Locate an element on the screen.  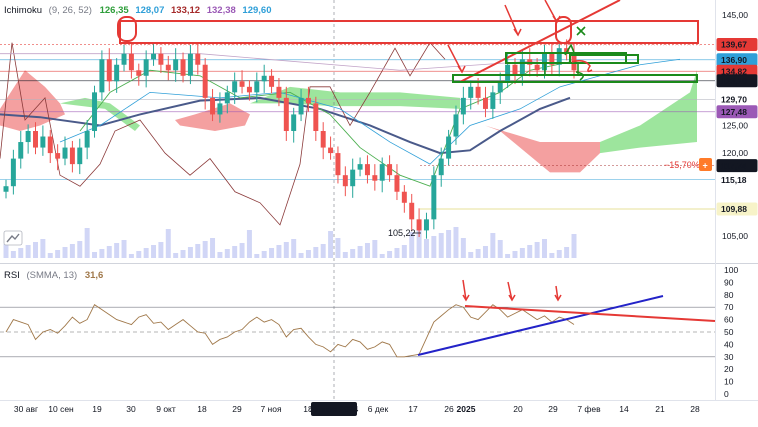
price-tick-label: 145,00 is located at coordinates (735, 15).